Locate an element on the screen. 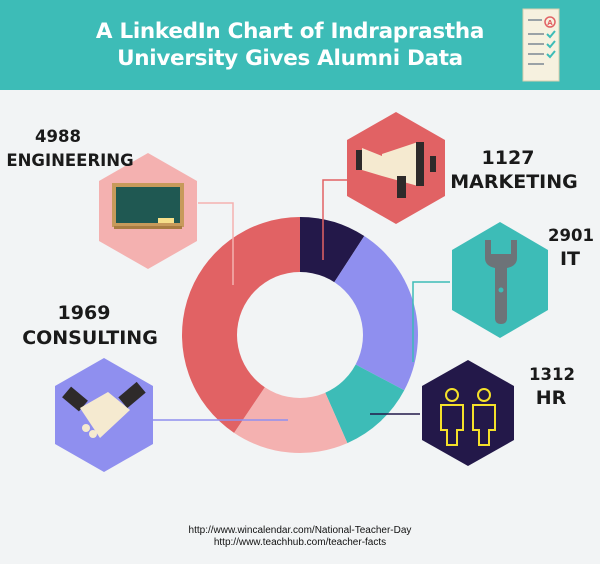 The image size is (600, 564). consulting-label: CONSULTING is located at coordinates (90, 338).